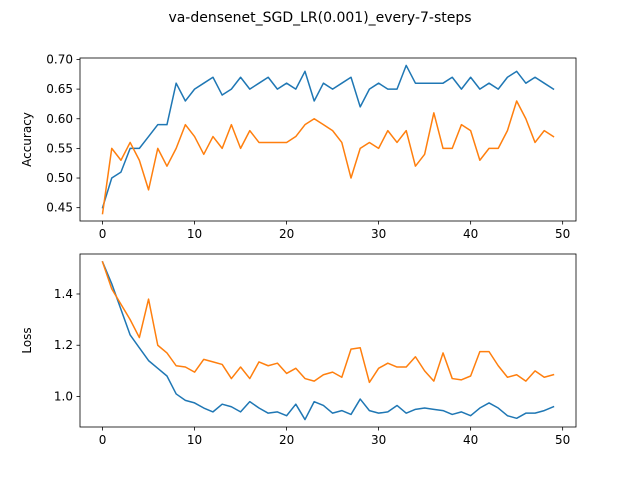  What do you see at coordinates (59, 59) in the screenshot?
I see `y-tick-label: 0.70` at bounding box center [59, 59].